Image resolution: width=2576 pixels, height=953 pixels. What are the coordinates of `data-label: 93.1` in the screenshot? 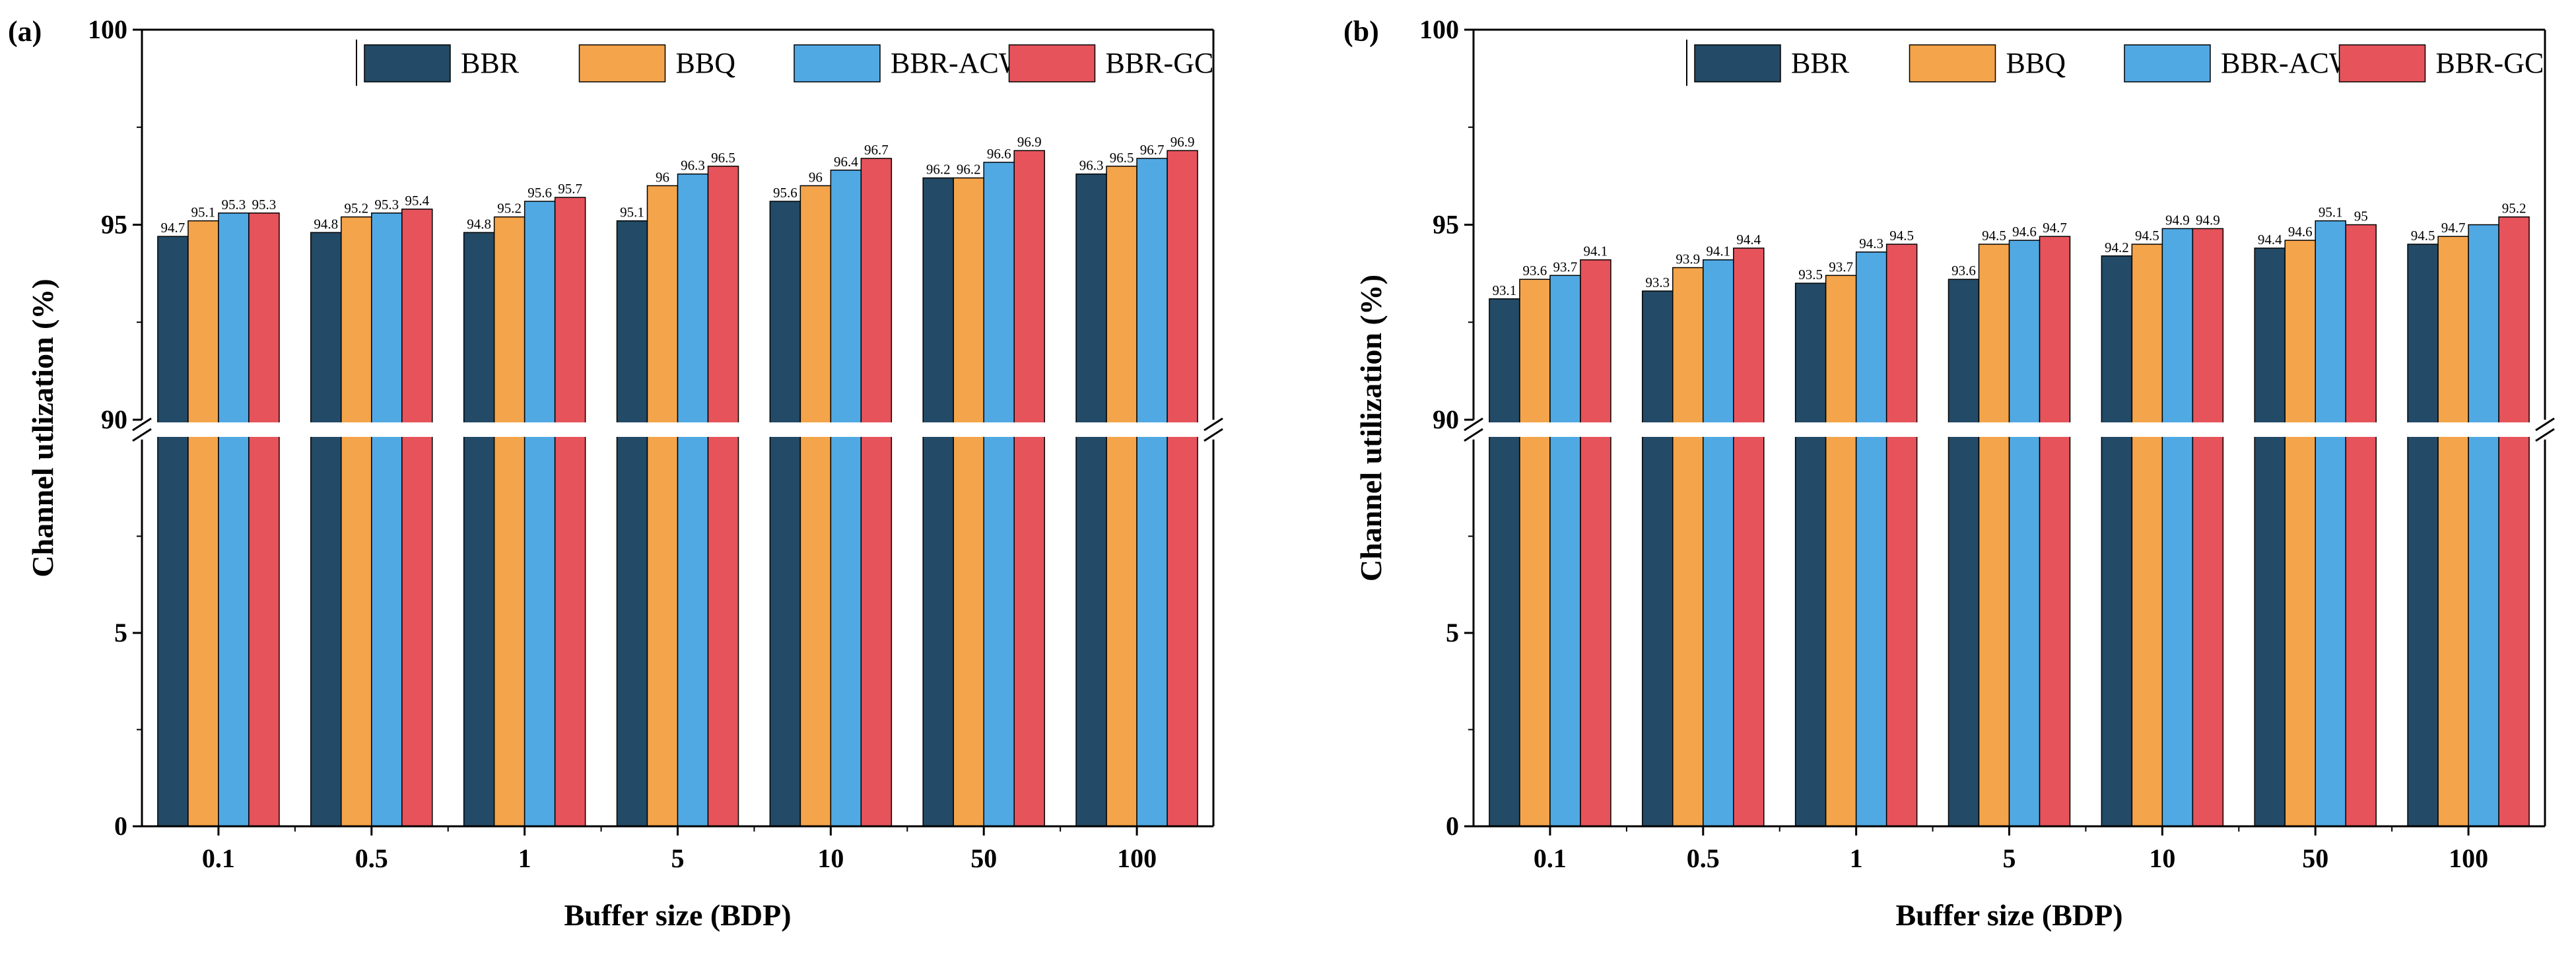 It's located at (1505, 290).